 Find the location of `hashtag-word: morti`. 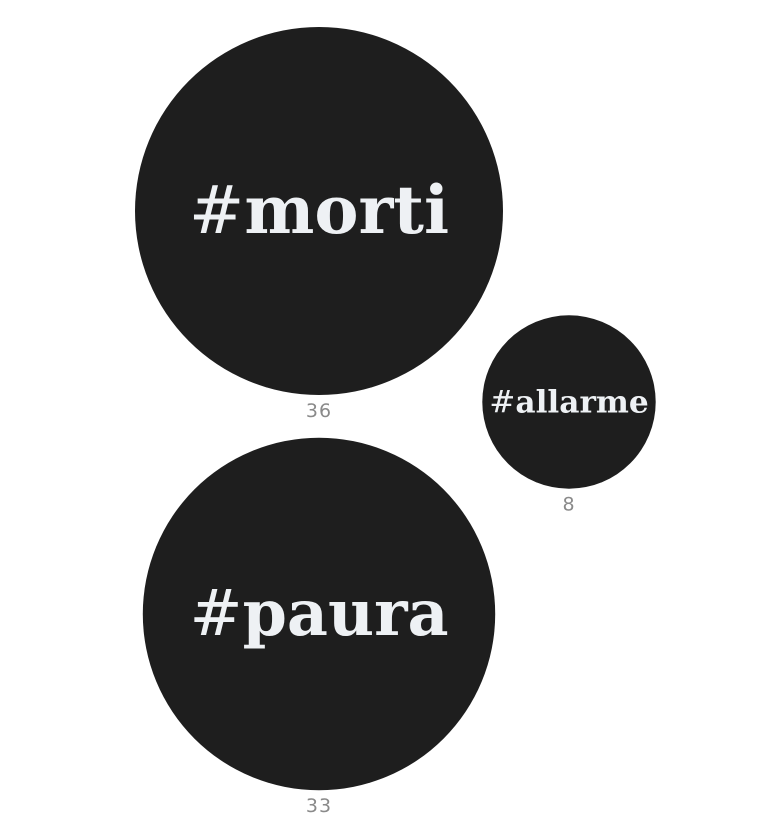

hashtag-word: morti is located at coordinates (346, 210).